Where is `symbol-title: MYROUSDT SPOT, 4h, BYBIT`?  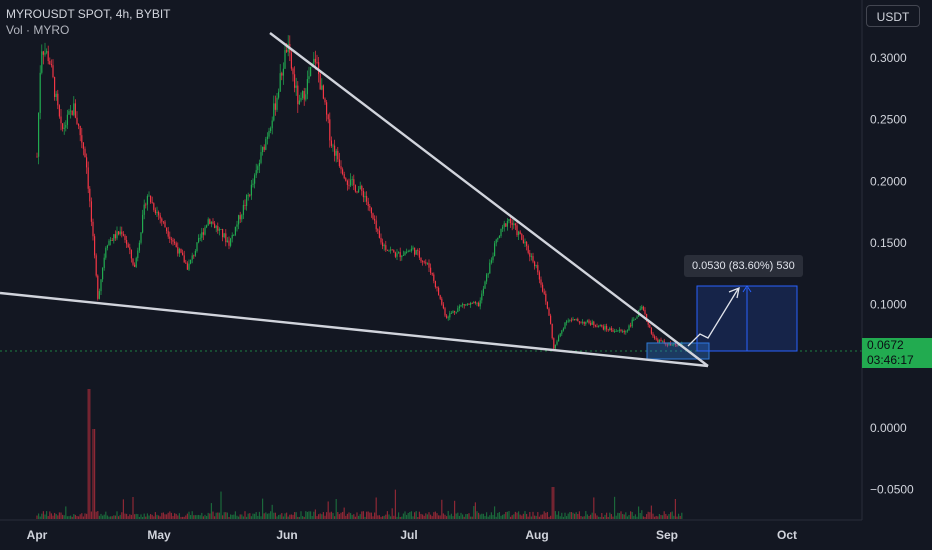
symbol-title: MYROUSDT SPOT, 4h, BYBIT is located at coordinates (88, 14).